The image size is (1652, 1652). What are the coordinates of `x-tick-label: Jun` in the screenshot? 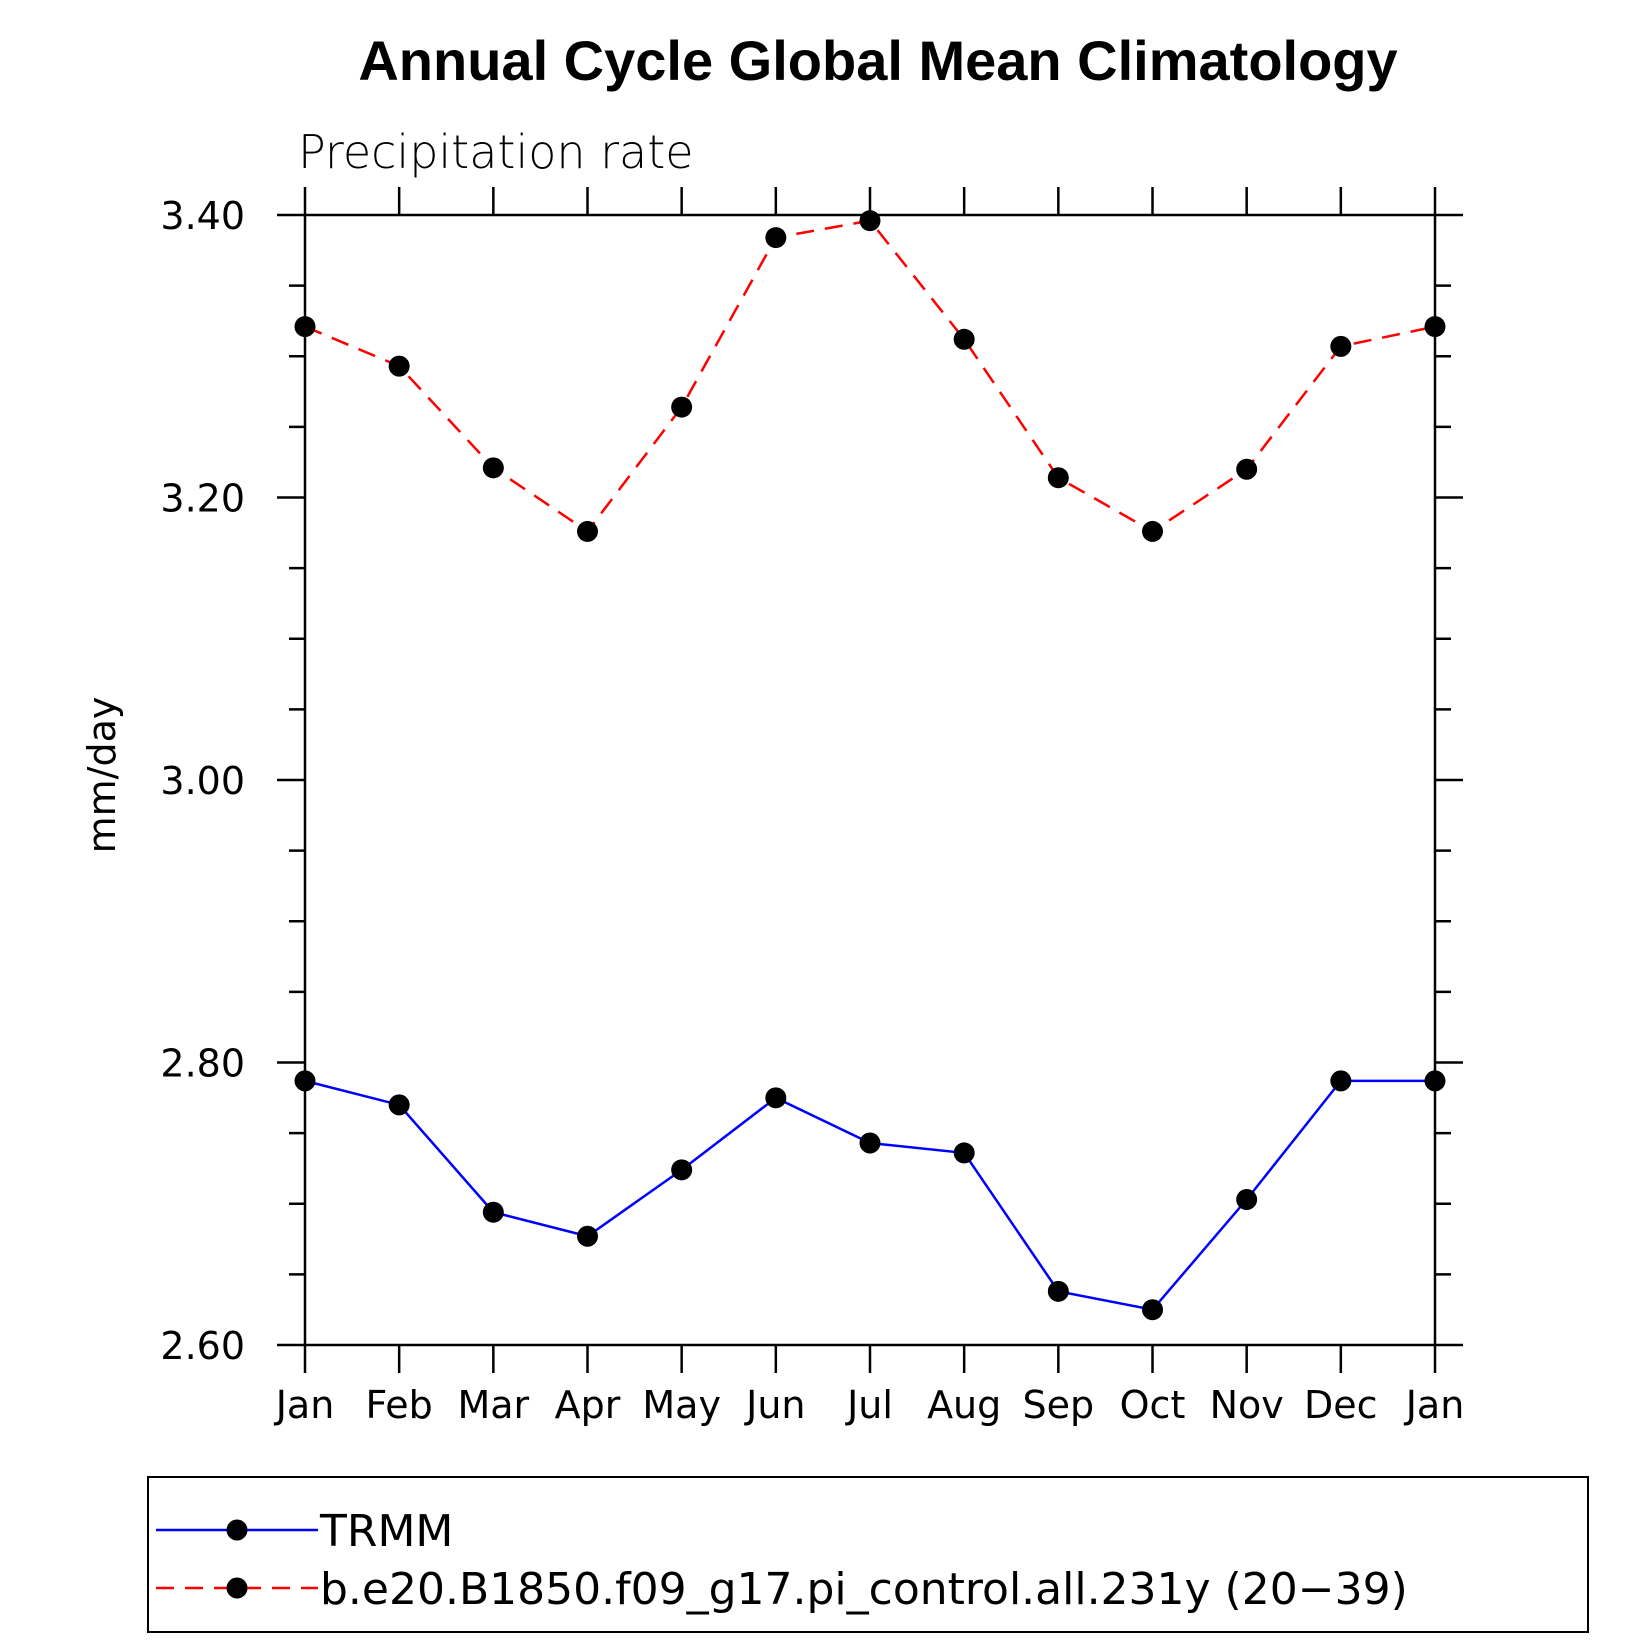 It's located at (774, 1405).